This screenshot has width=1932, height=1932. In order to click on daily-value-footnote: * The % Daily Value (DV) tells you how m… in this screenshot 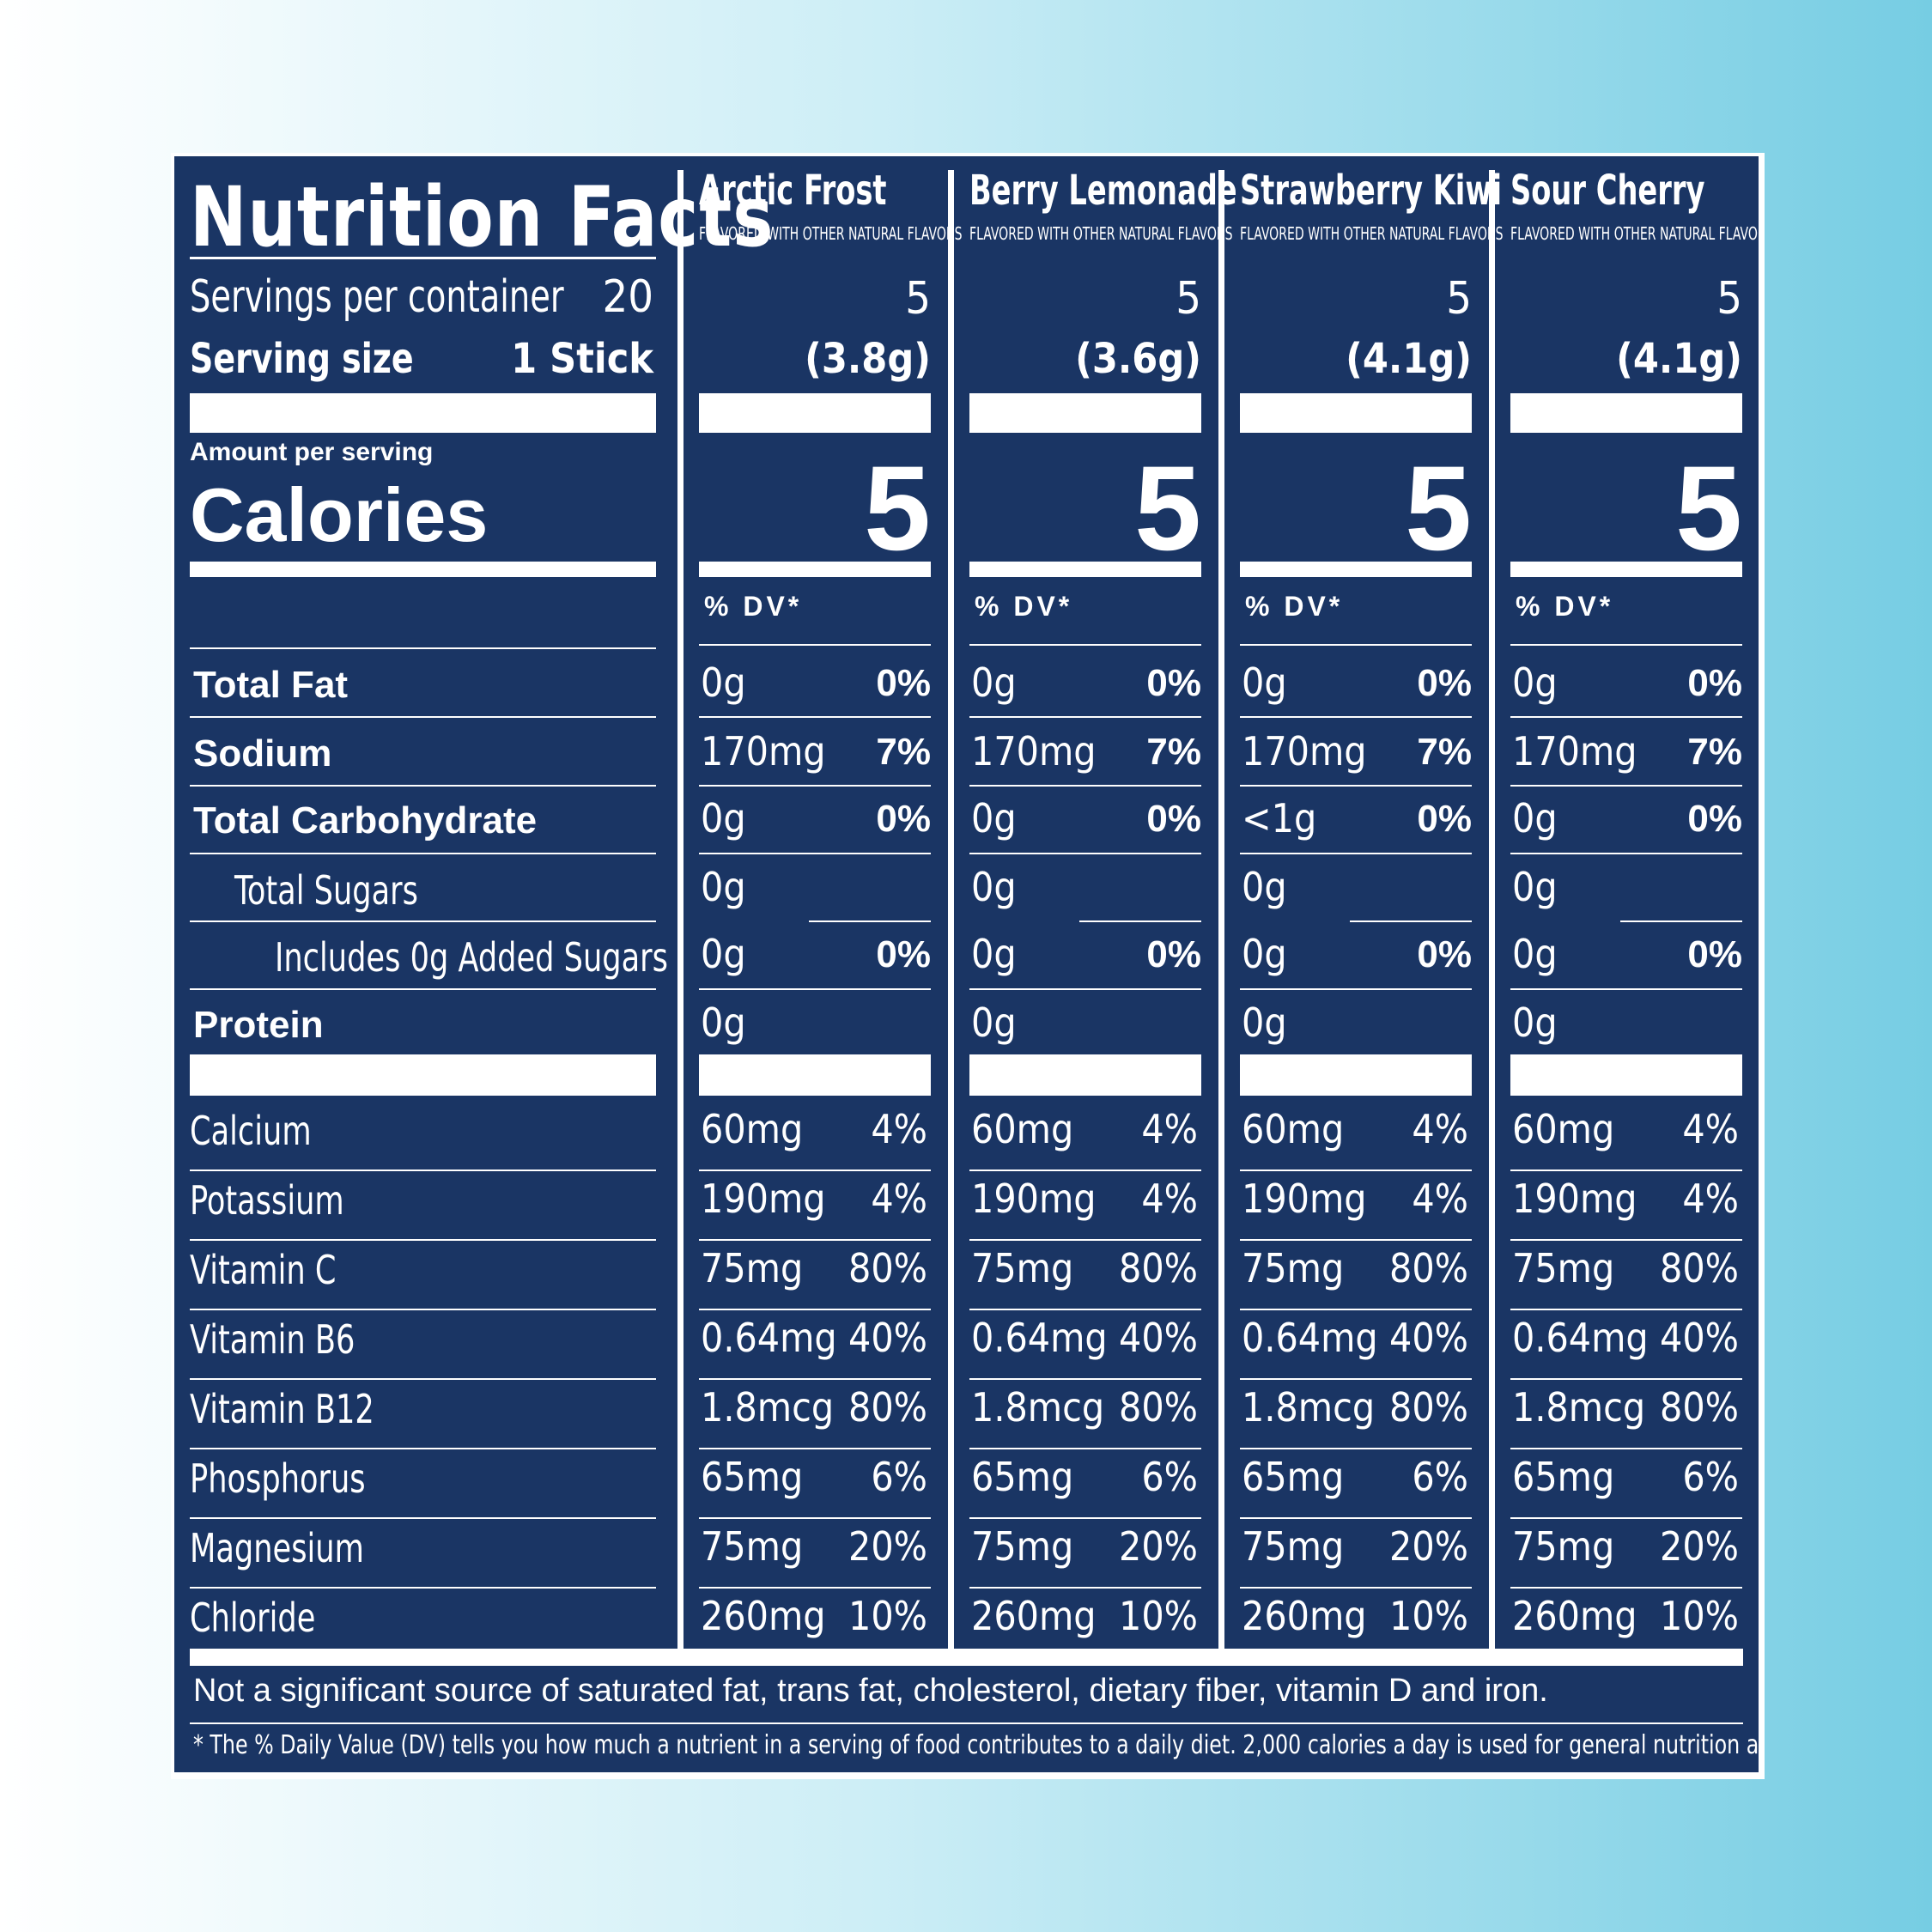, I will do `click(976, 1745)`.